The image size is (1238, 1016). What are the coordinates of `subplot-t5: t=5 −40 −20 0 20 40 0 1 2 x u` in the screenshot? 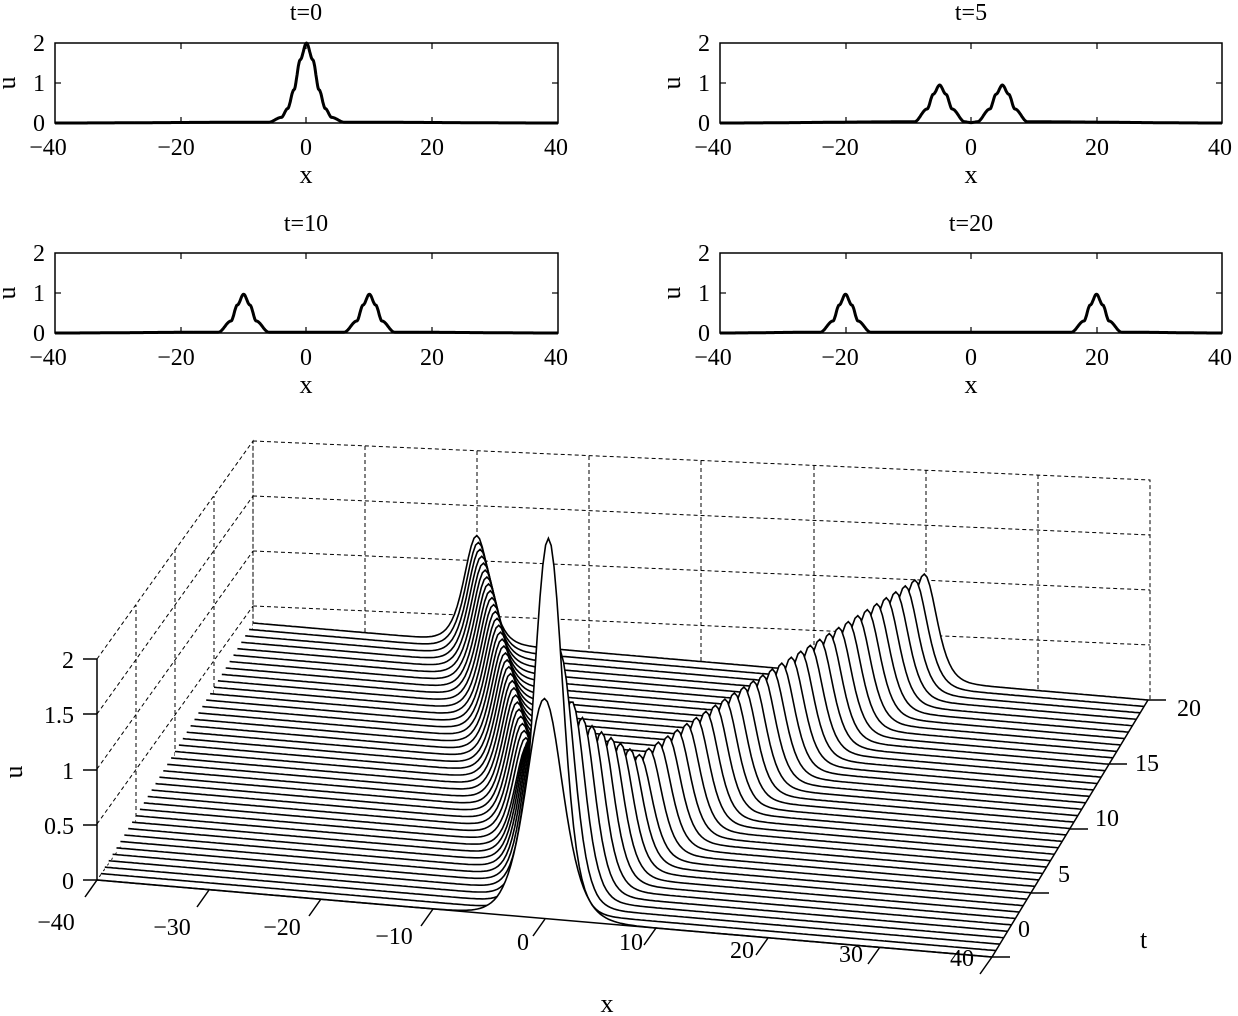 It's located at (944, 94).